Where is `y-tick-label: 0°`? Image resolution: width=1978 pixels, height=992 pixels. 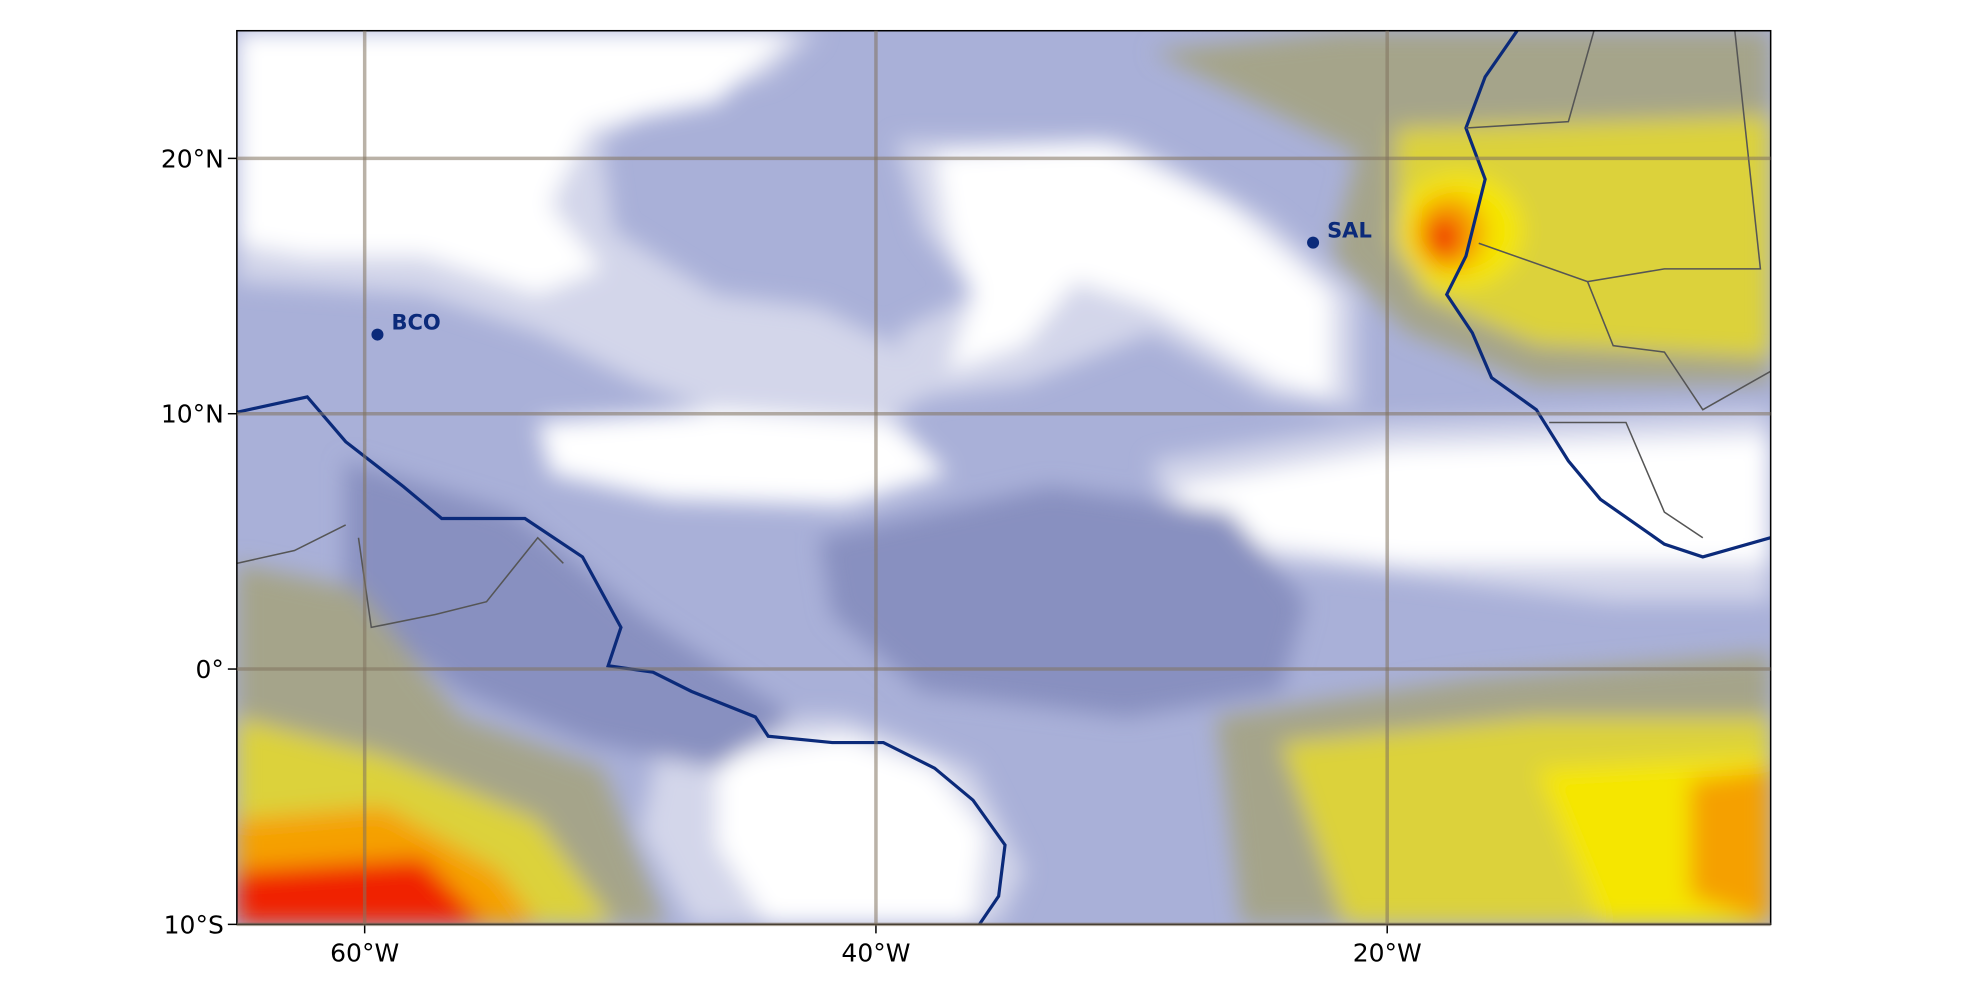 y-tick-label: 0° is located at coordinates (209, 669).